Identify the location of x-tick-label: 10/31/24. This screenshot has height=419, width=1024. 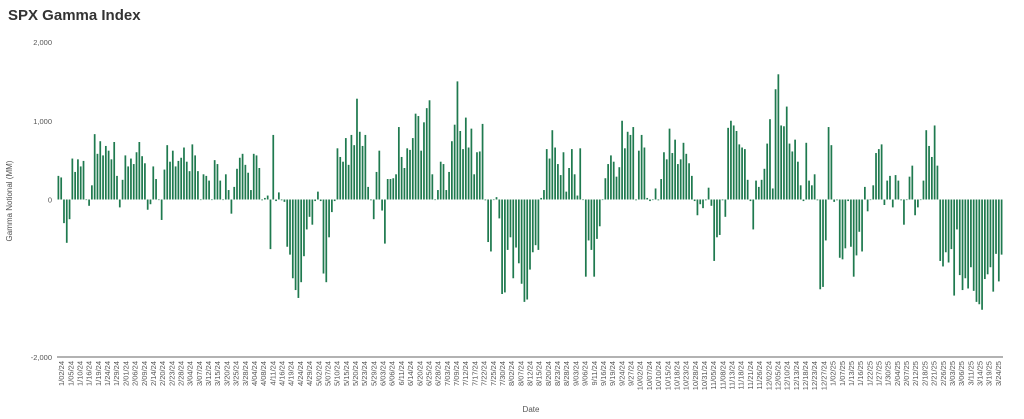
(704, 375).